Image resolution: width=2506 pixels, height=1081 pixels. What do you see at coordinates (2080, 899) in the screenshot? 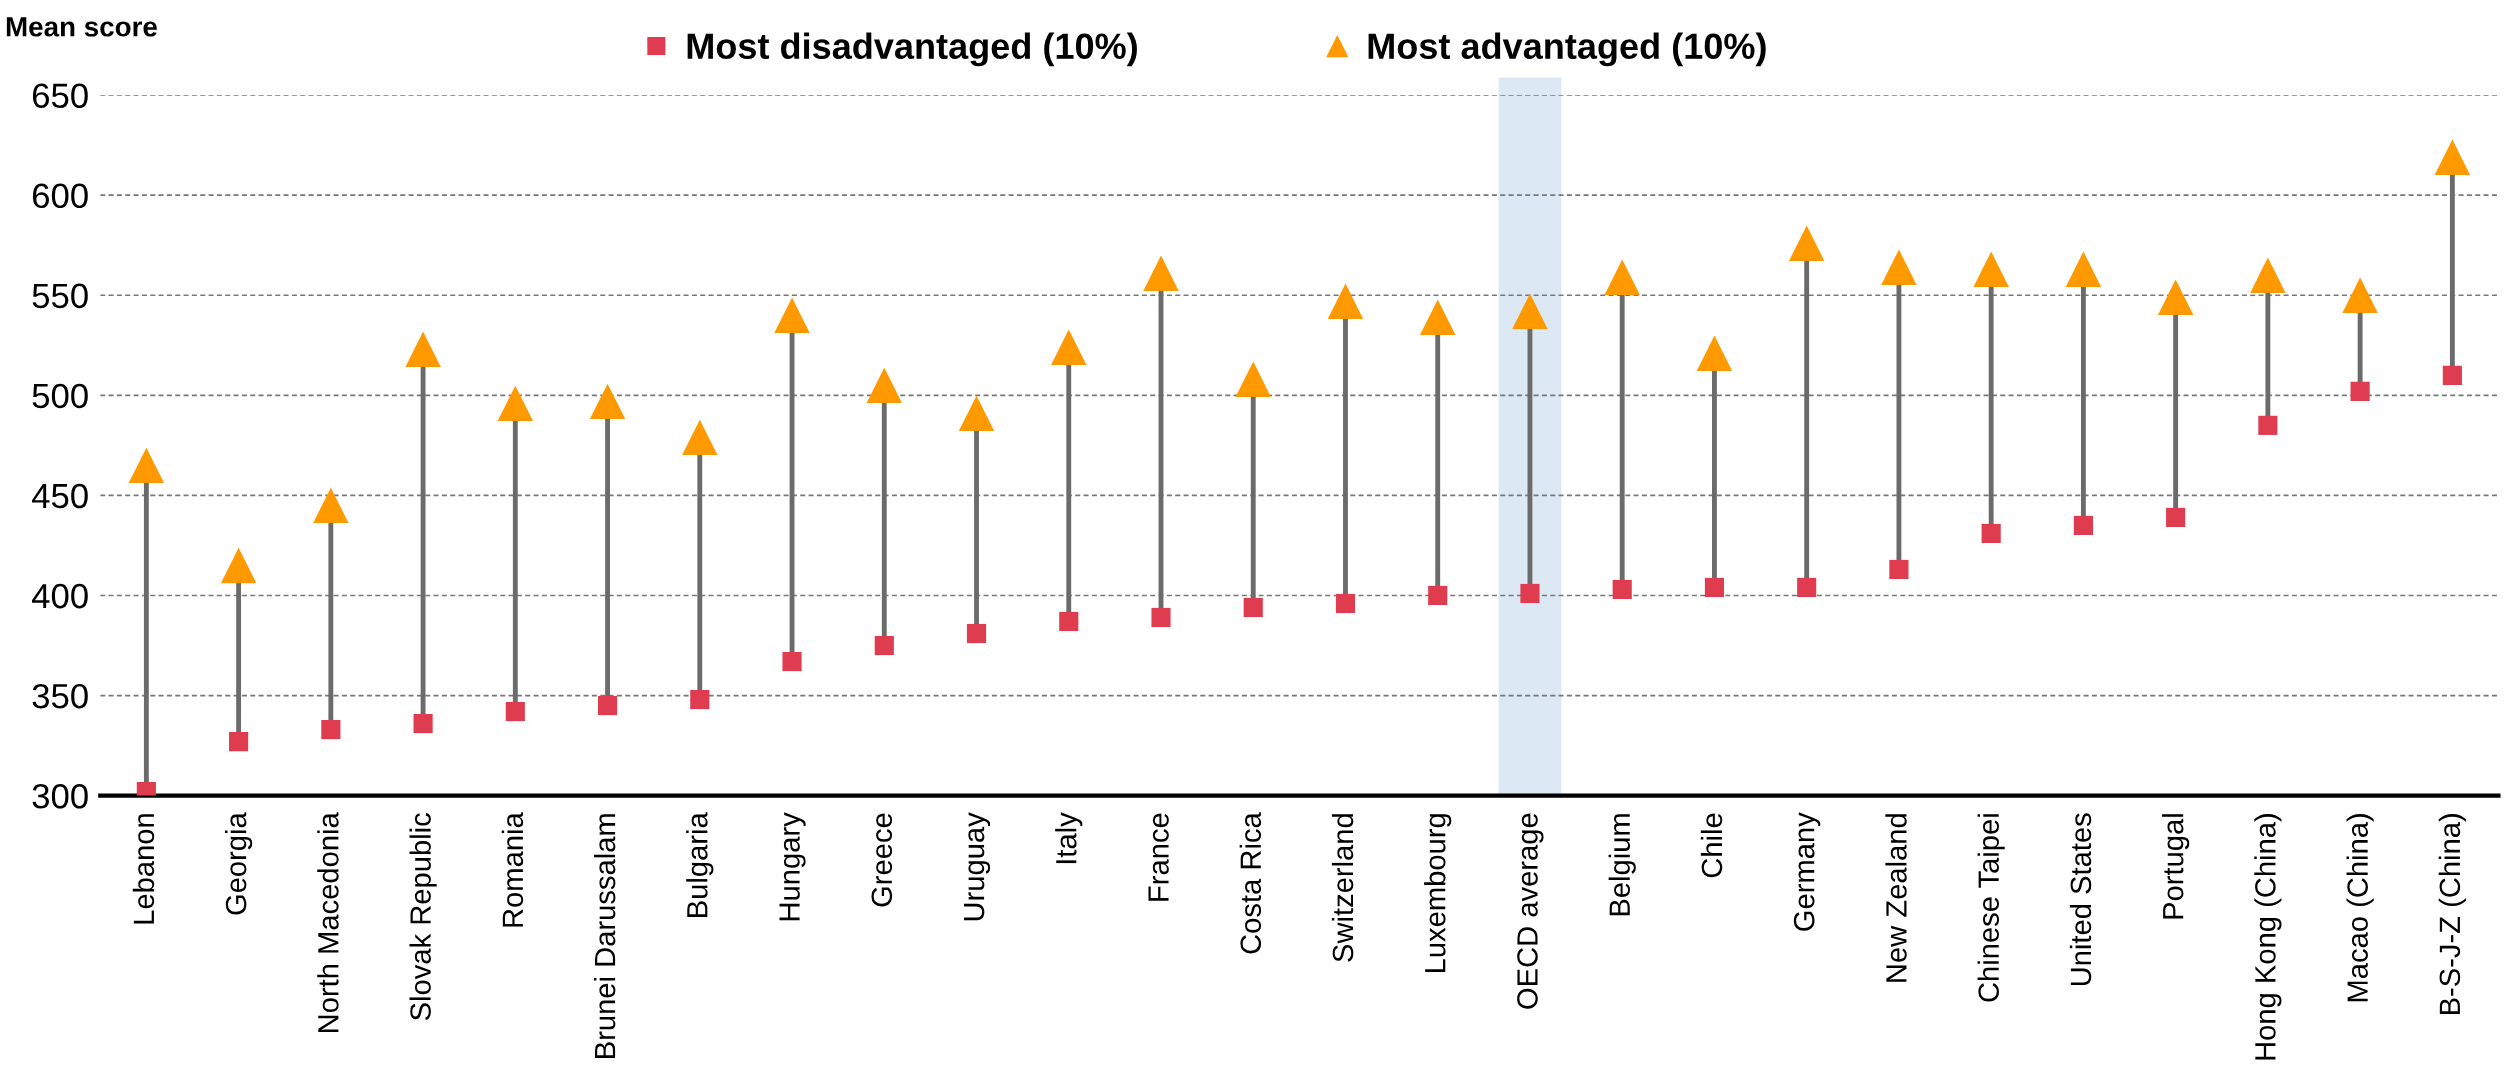
I see `x-tick-label: United States` at bounding box center [2080, 899].